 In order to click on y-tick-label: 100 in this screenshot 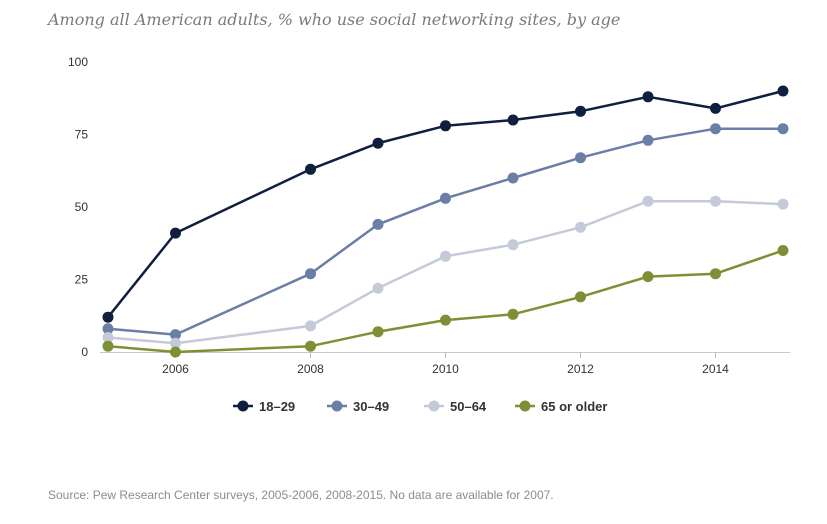, I will do `click(78, 62)`.